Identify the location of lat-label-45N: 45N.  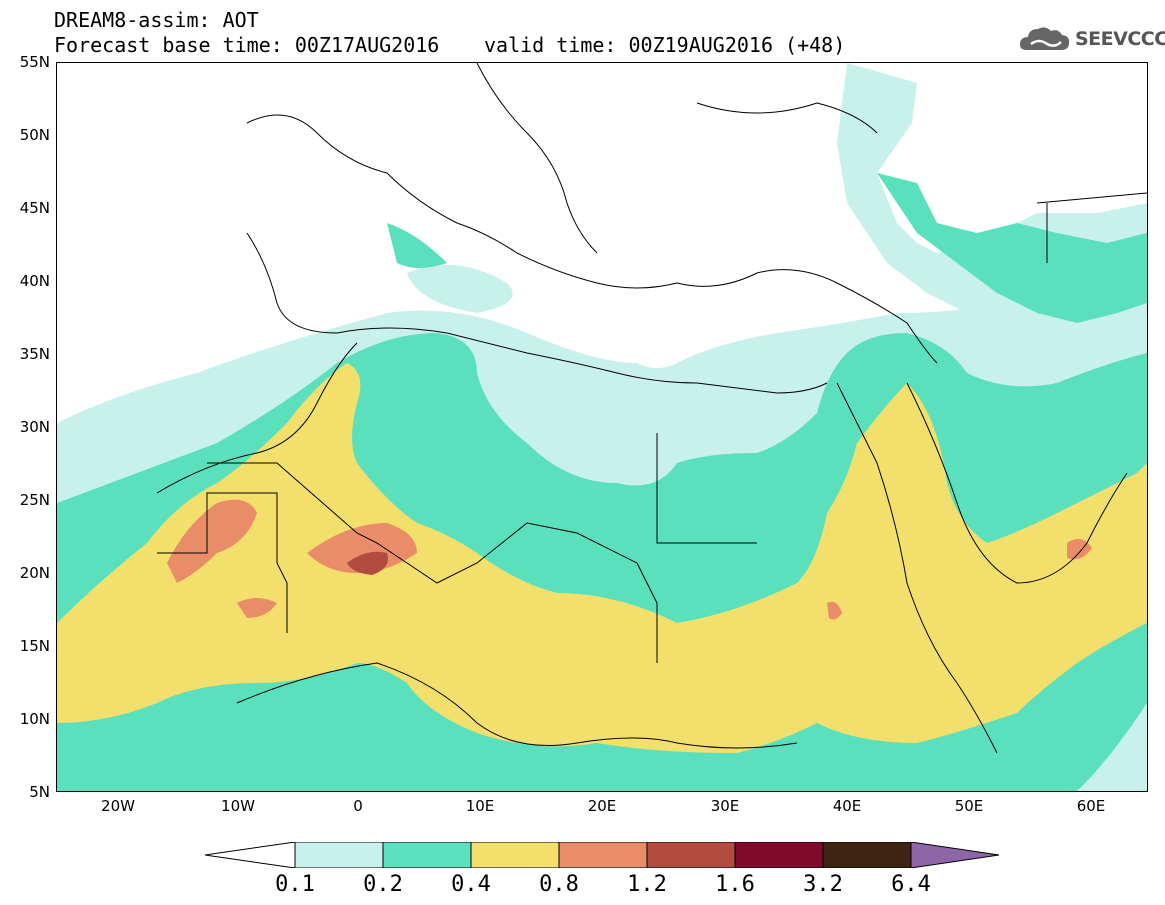
(34, 208).